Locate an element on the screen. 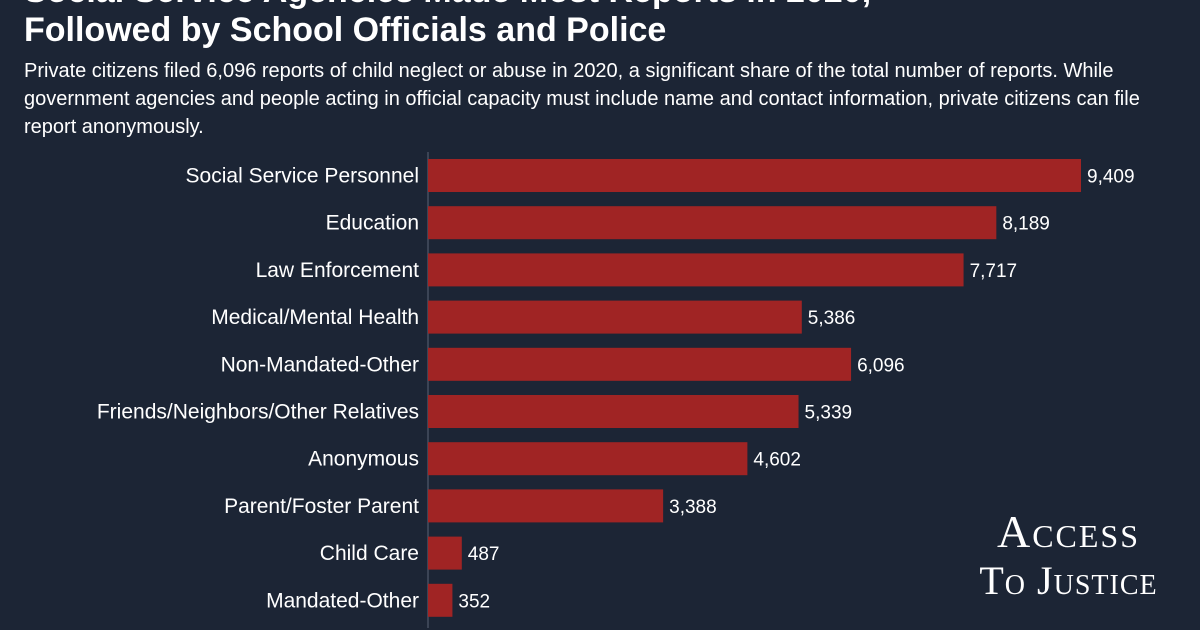 The image size is (1200, 630). access-to-justice-logo: Access To Justice is located at coordinates (1068, 557).